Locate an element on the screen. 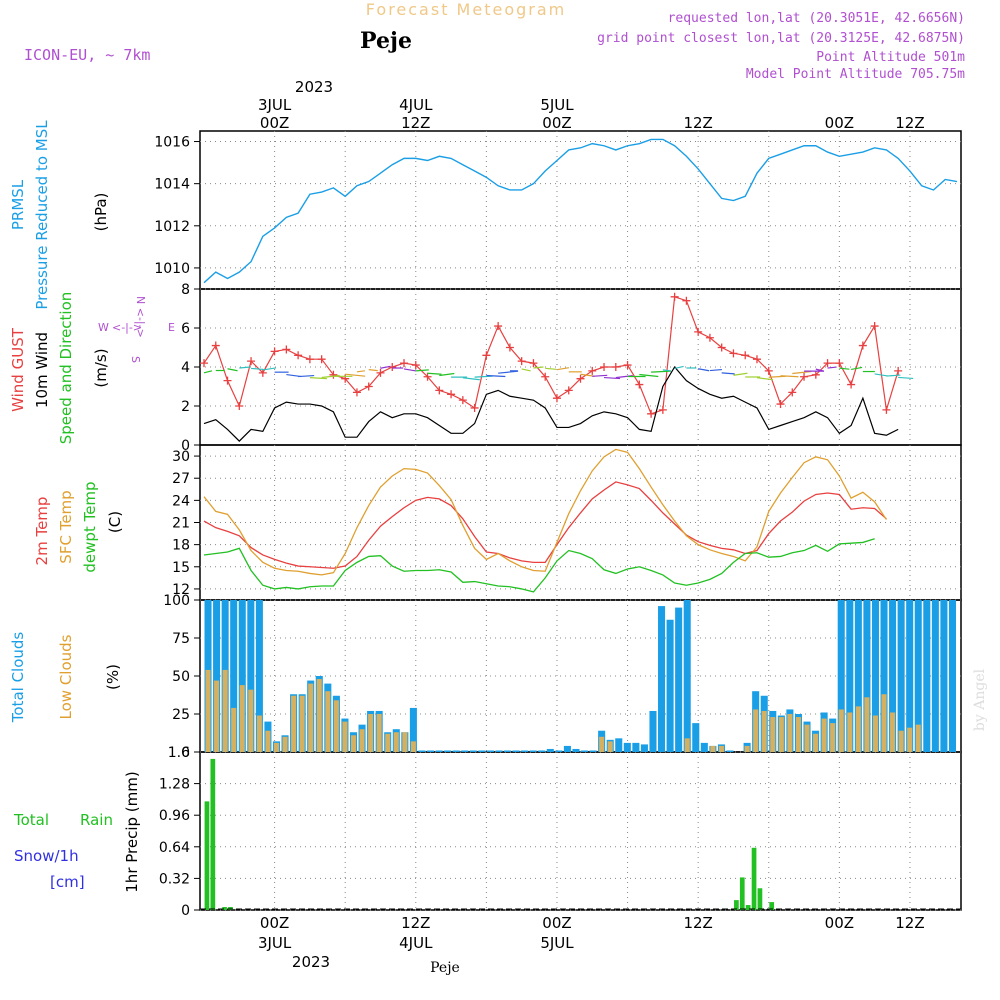 Image resolution: width=1000 pixels, height=1000 pixels. ytick-label: 1016 is located at coordinates (172, 143).